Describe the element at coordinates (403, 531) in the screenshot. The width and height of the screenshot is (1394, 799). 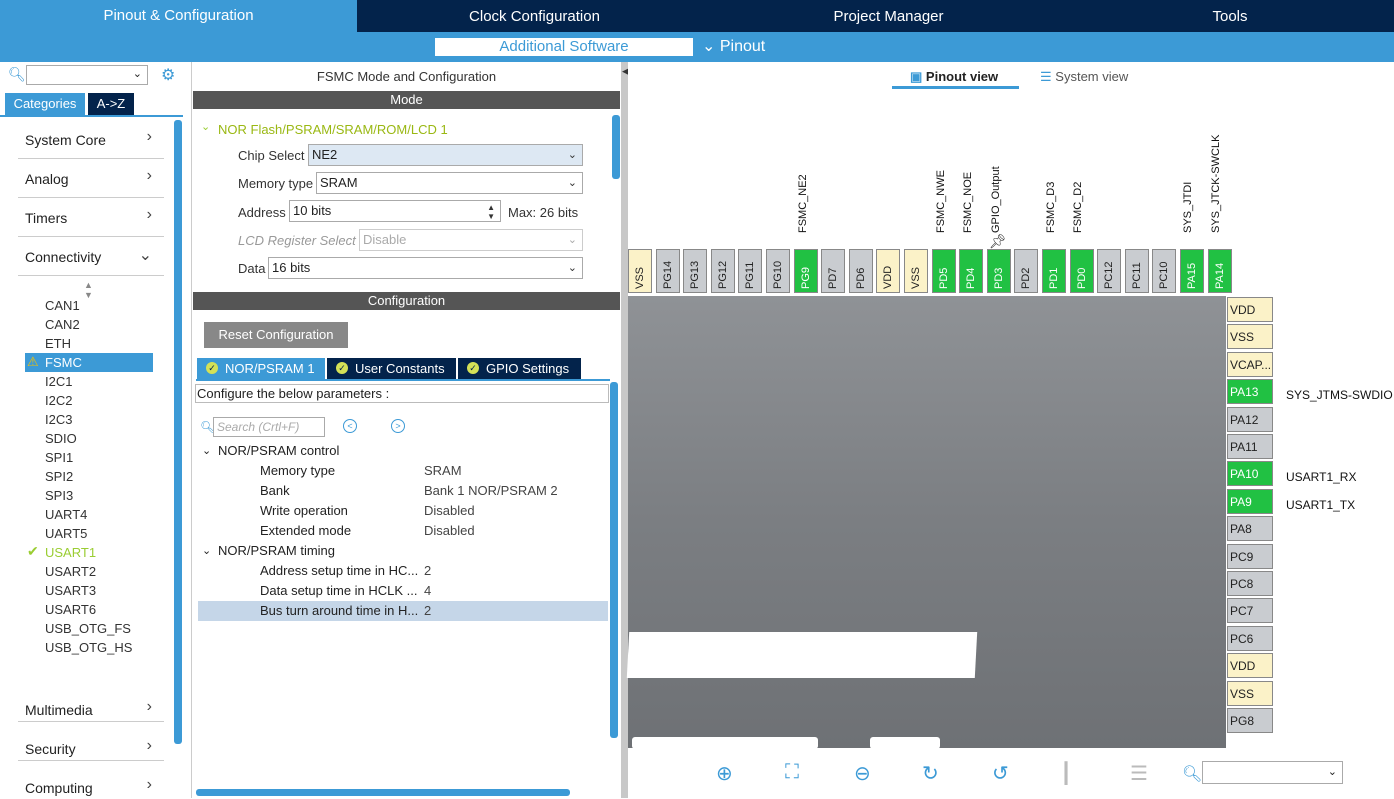
I see `param-row: Extended mode Disabled` at that location.